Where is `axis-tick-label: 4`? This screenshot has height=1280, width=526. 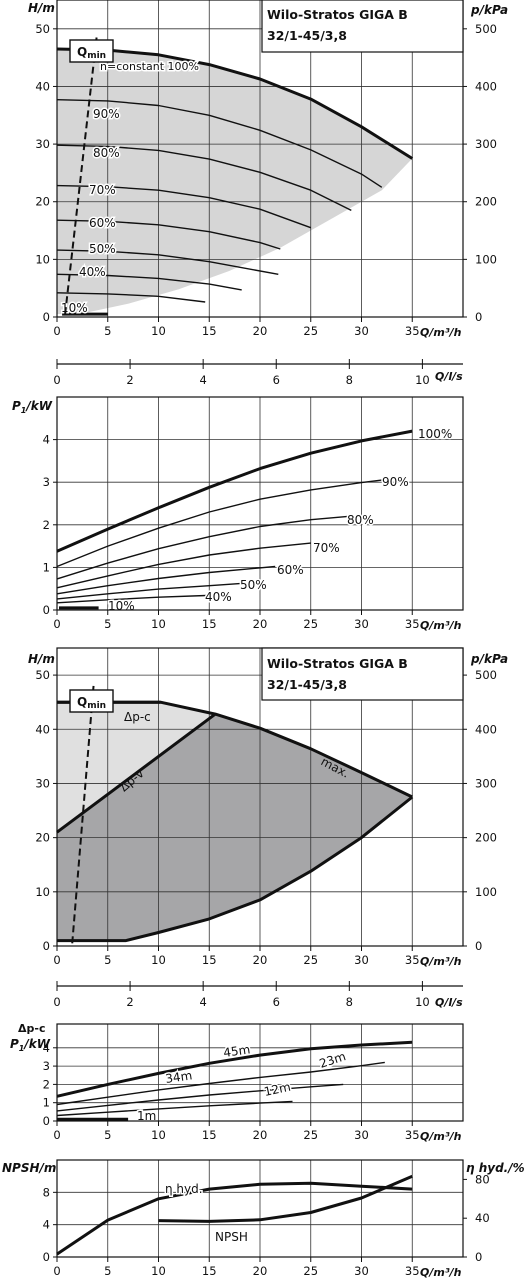 axis-tick-label: 4 is located at coordinates (202, 1002).